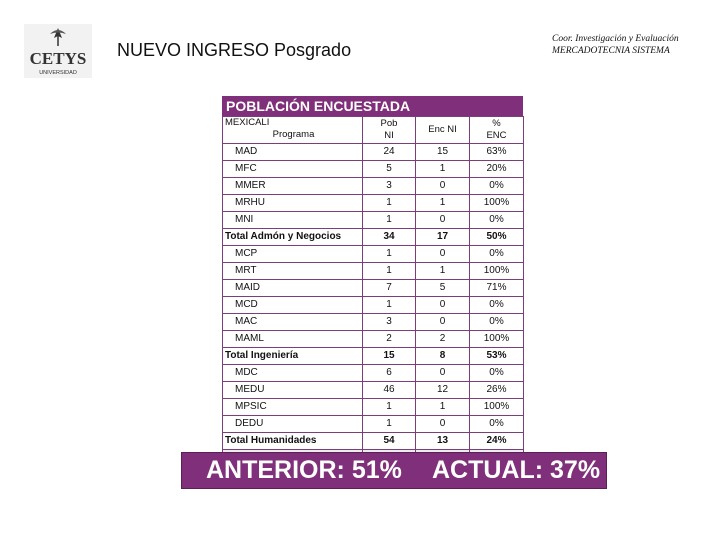 Image resolution: width=720 pixels, height=540 pixels. Describe the element at coordinates (373, 339) in the screenshot. I see `table-row: MAML 2 2 100%` at that location.